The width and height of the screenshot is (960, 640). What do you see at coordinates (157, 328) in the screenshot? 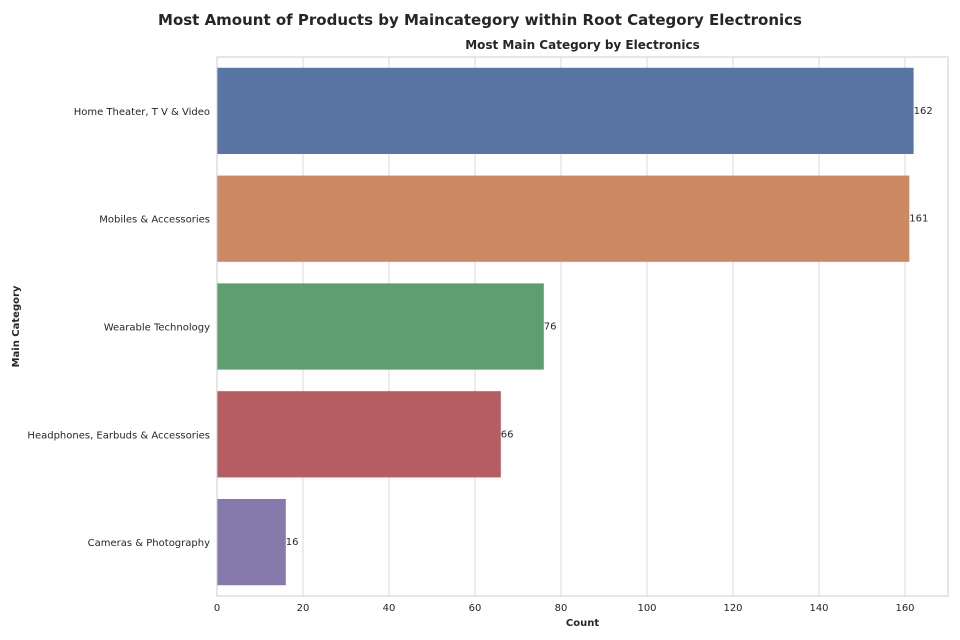
I see `y-tick-label: Wearable Technology` at bounding box center [157, 328].